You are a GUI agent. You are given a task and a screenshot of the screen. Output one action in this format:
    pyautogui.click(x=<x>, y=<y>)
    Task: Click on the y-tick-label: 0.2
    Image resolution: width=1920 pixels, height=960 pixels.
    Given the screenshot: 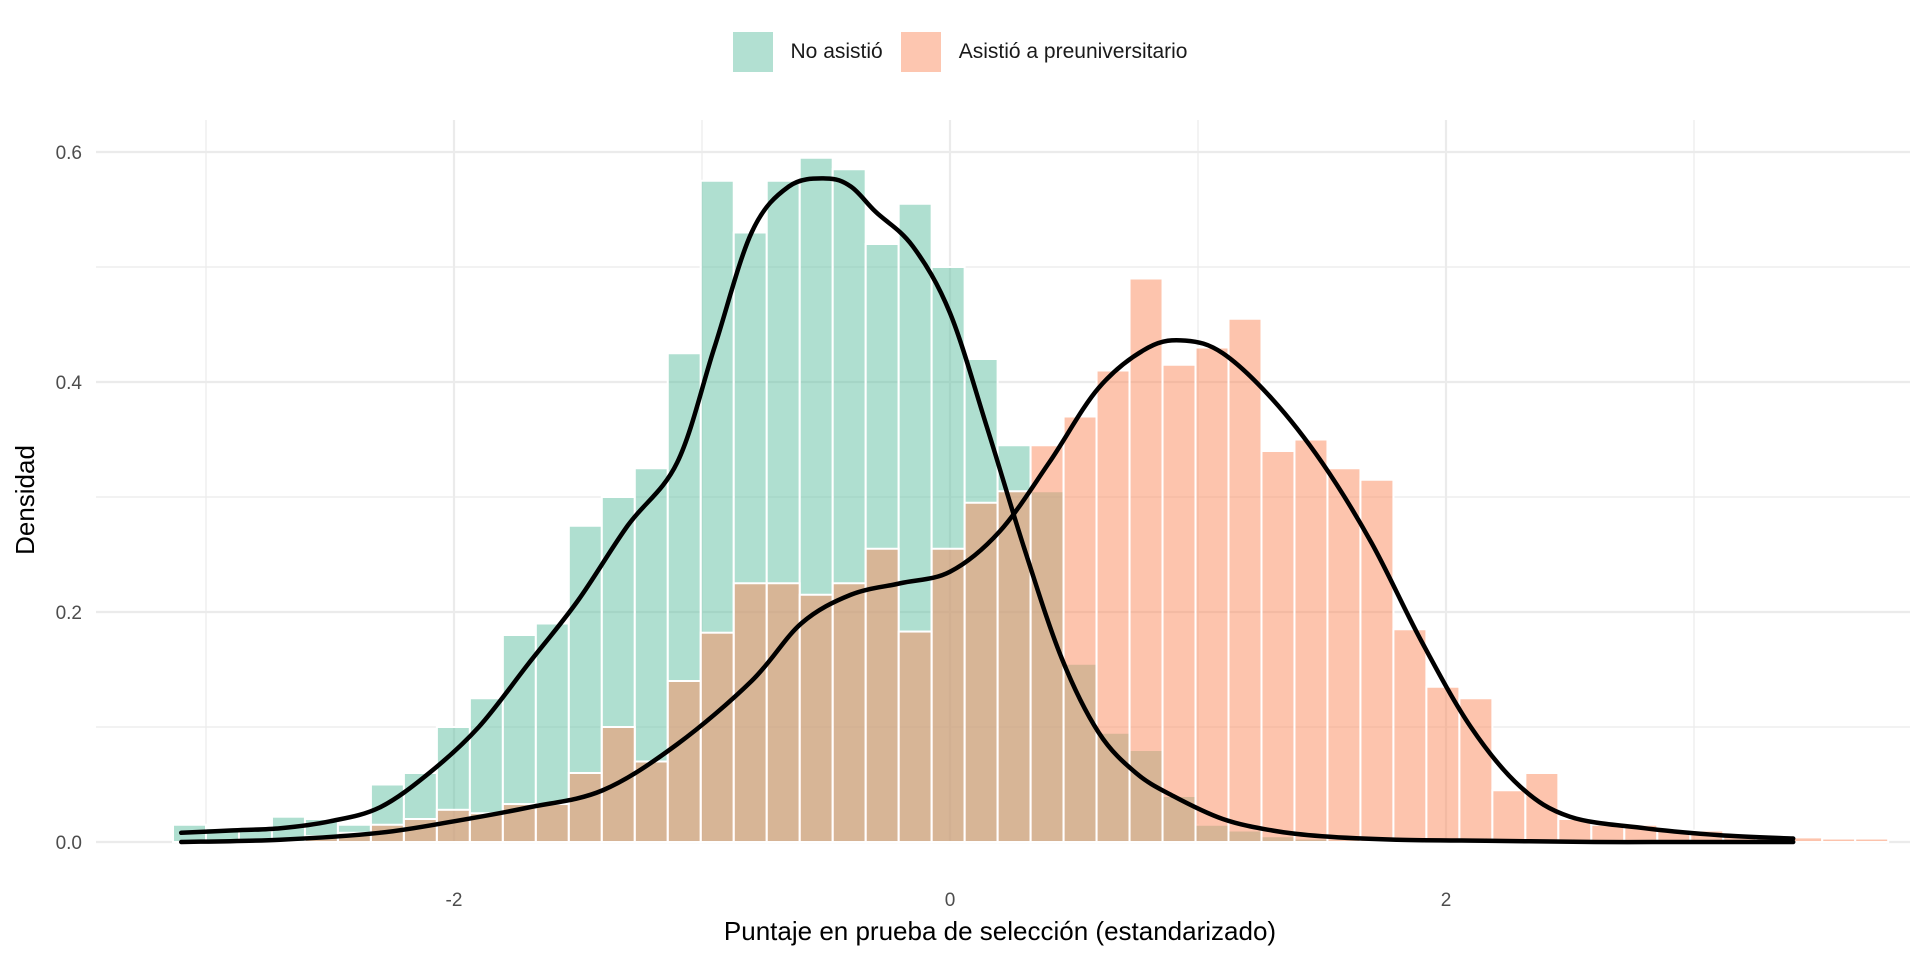 What is the action you would take?
    pyautogui.click(x=69, y=613)
    